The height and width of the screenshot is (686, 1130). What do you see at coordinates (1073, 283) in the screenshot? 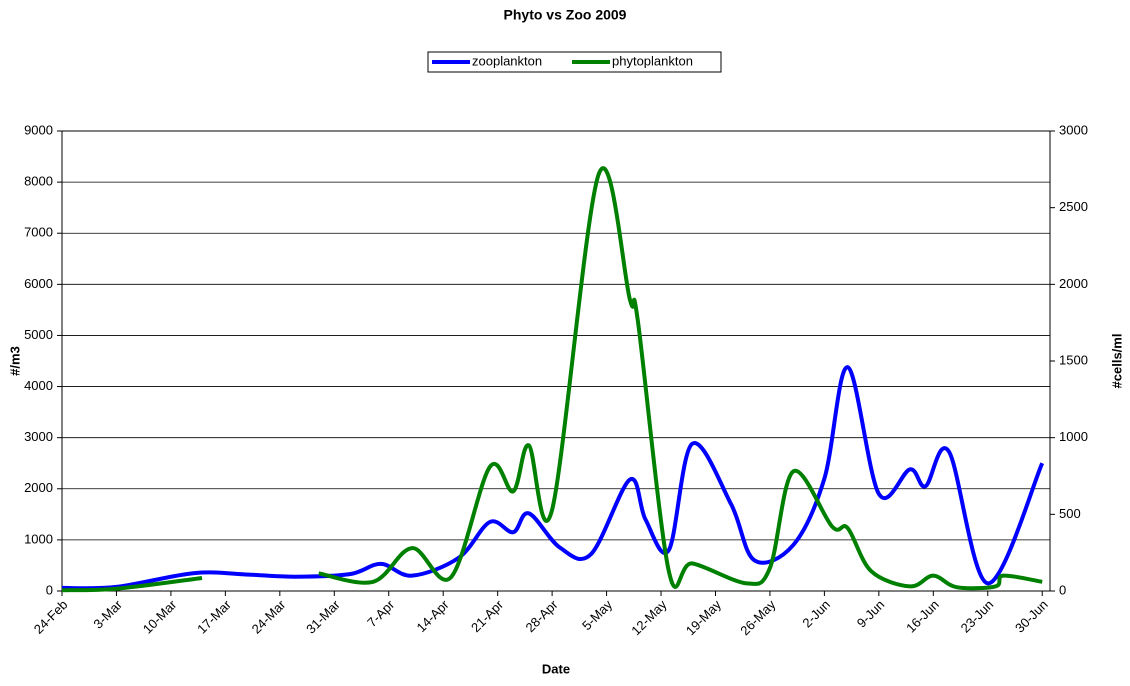
I see `y2-tick-label: 2000` at bounding box center [1073, 283].